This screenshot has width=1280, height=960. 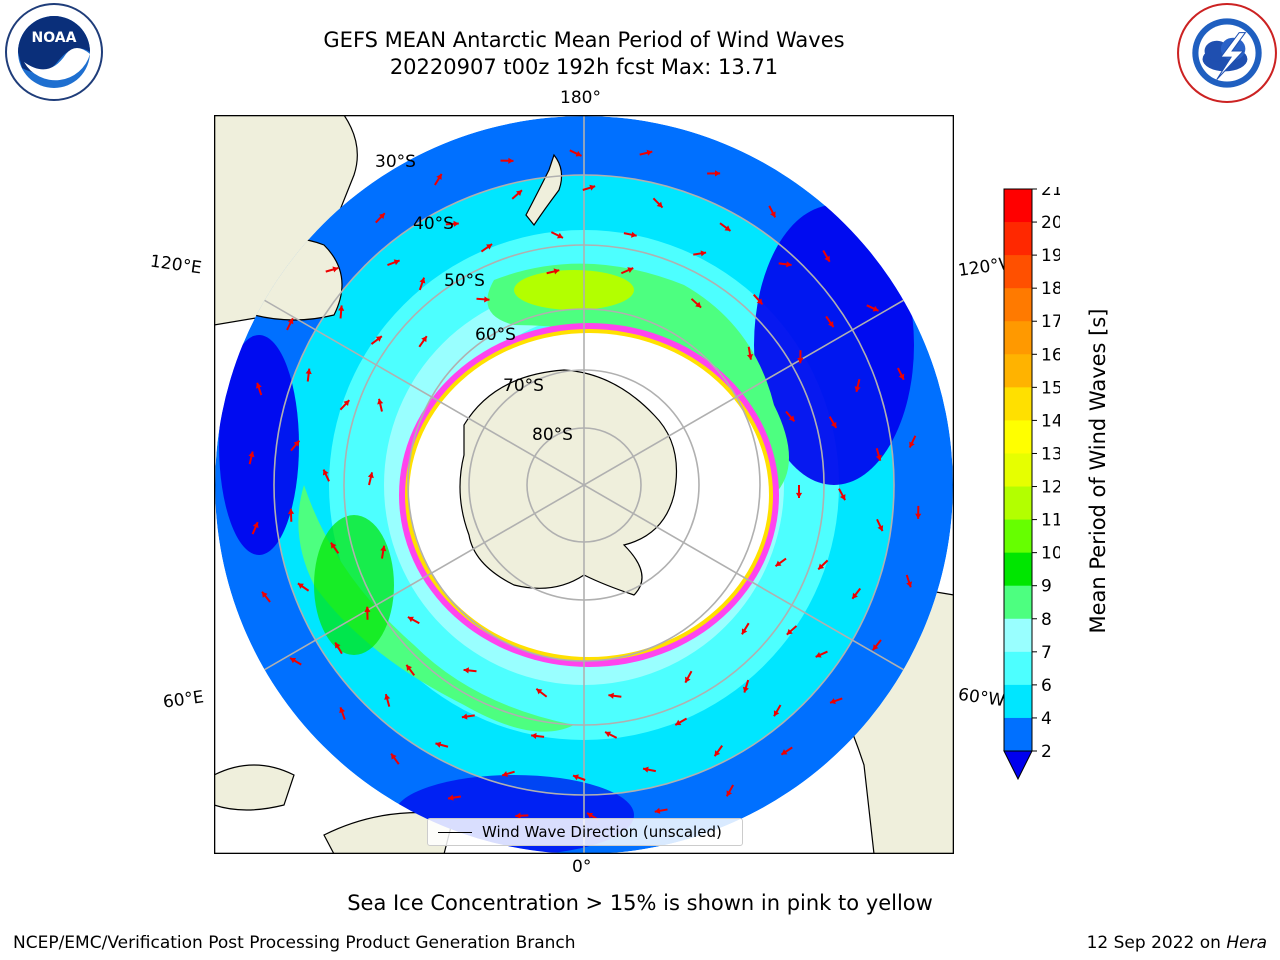 What do you see at coordinates (1050, 355) in the screenshot?
I see `colorbar-tick-label: 16` at bounding box center [1050, 355].